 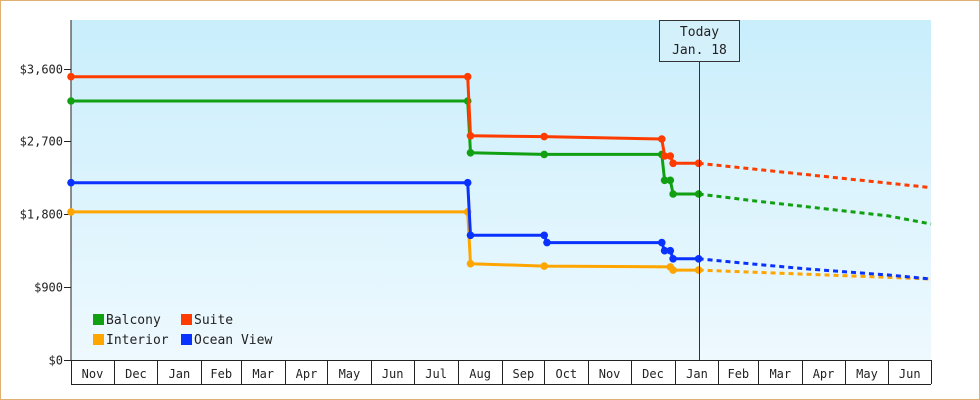 I want to click on today-label-box, so click(x=699, y=41).